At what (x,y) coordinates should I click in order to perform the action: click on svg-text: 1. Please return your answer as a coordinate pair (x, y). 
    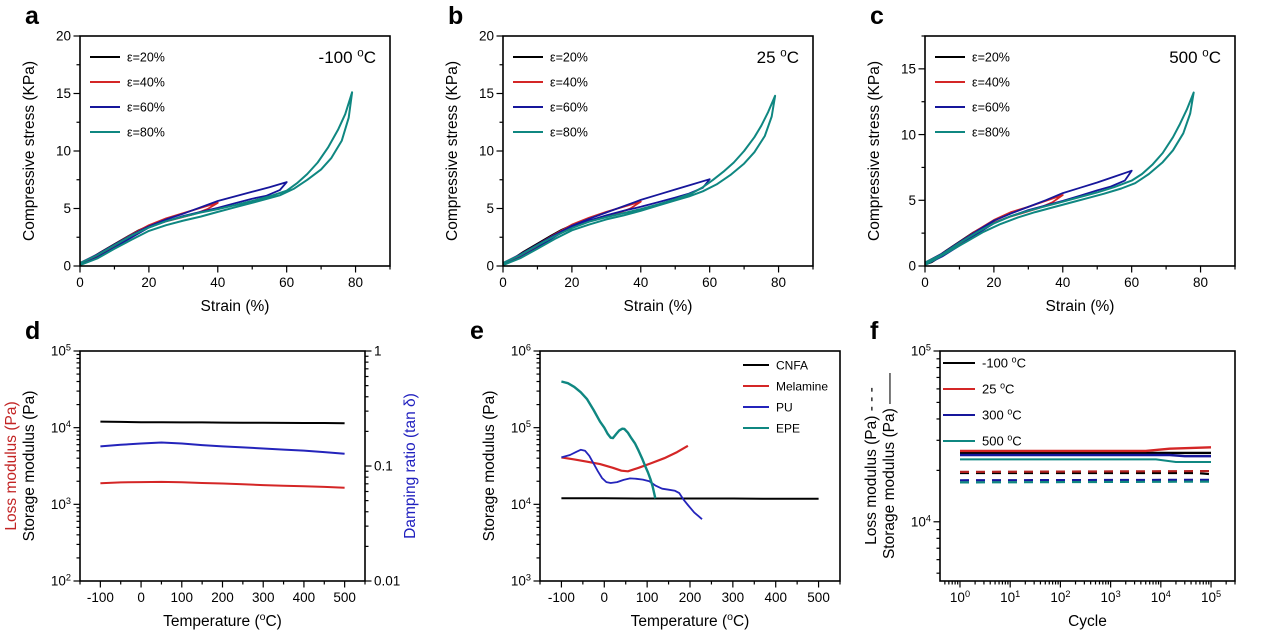
    Looking at the image, I should click on (378, 351).